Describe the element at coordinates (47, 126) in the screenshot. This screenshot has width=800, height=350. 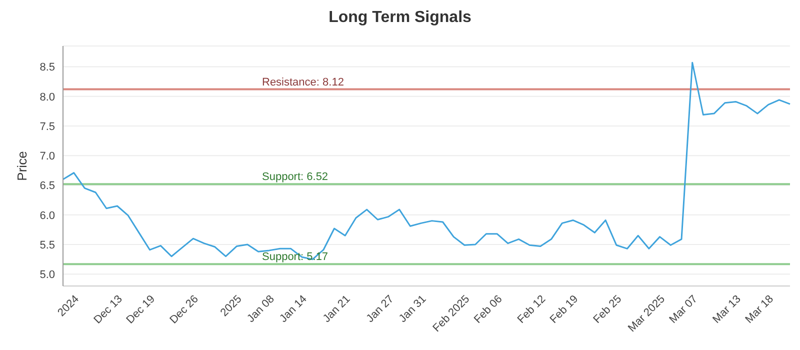
I see `y-tick-label: 7.5` at that location.